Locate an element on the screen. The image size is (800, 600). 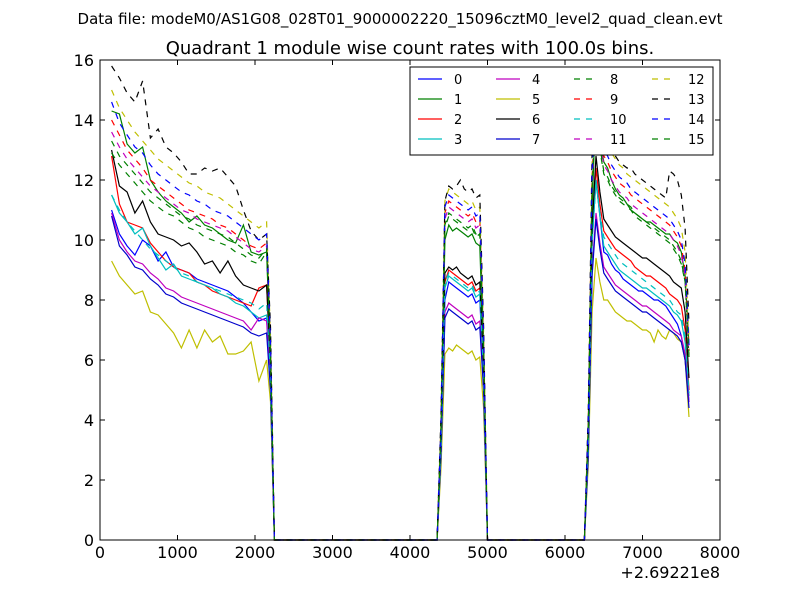
x-tick-label: 7000 is located at coordinates (642, 552).